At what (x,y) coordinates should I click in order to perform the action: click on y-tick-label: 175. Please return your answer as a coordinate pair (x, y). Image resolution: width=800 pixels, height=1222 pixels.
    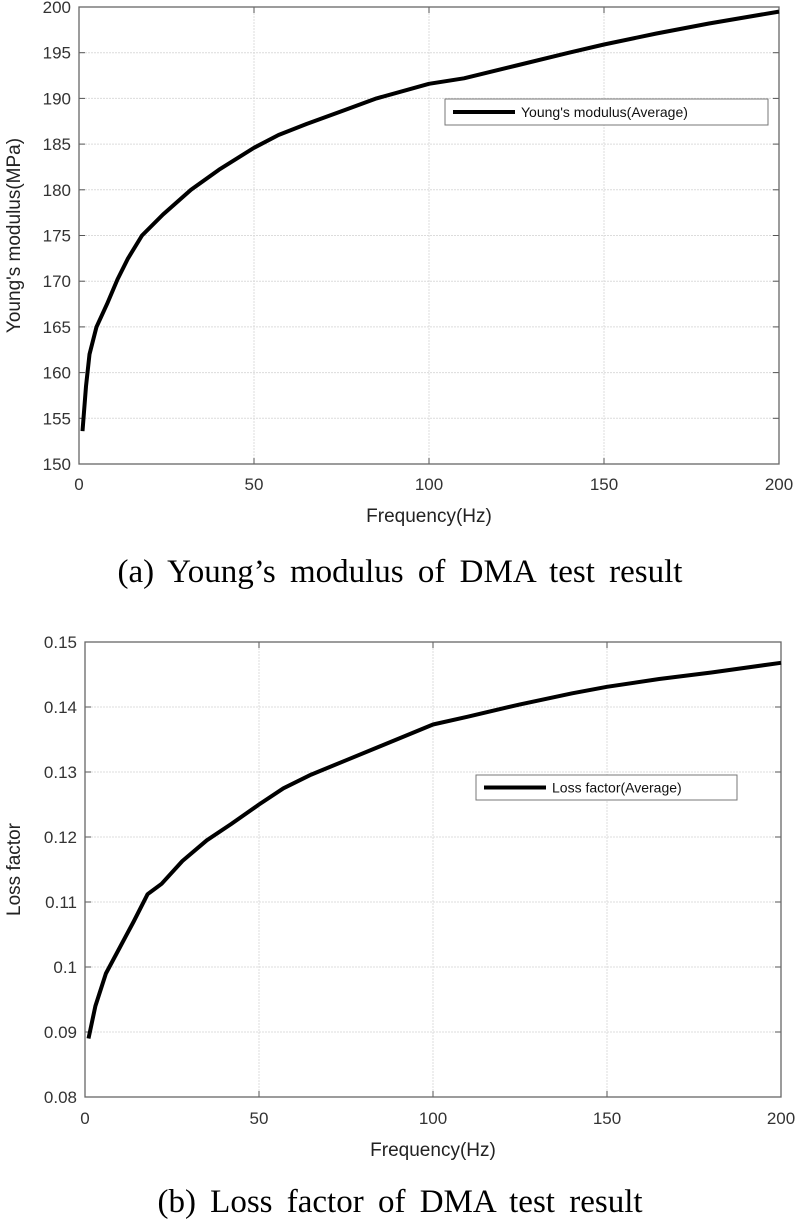
    Looking at the image, I should click on (57, 236).